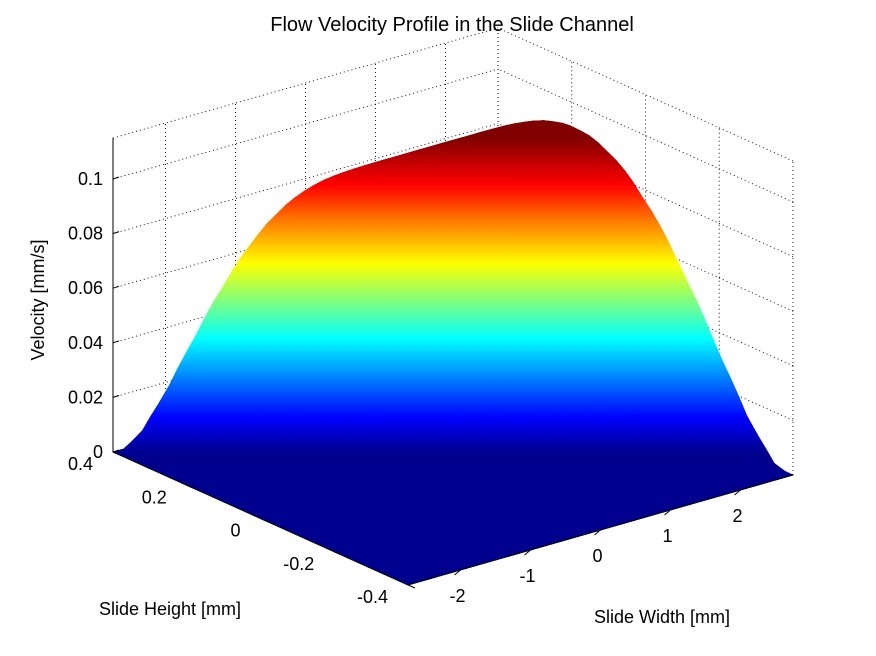  Describe the element at coordinates (85, 343) in the screenshot. I see `z-tick-label: 0.04` at that location.